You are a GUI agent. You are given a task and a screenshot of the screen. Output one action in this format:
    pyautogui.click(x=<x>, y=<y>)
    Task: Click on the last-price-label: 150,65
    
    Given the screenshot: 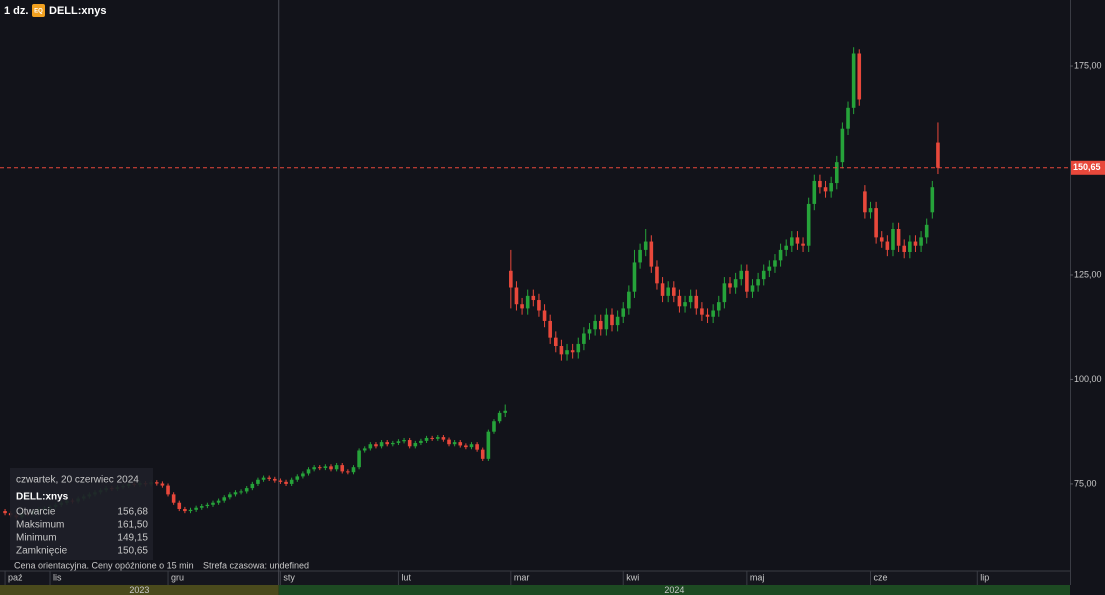 What is the action you would take?
    pyautogui.click(x=1087, y=167)
    